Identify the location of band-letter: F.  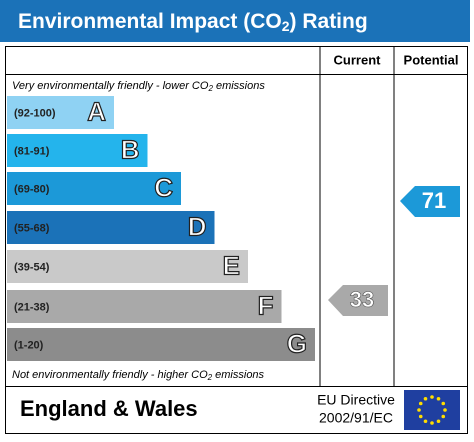
(266, 305).